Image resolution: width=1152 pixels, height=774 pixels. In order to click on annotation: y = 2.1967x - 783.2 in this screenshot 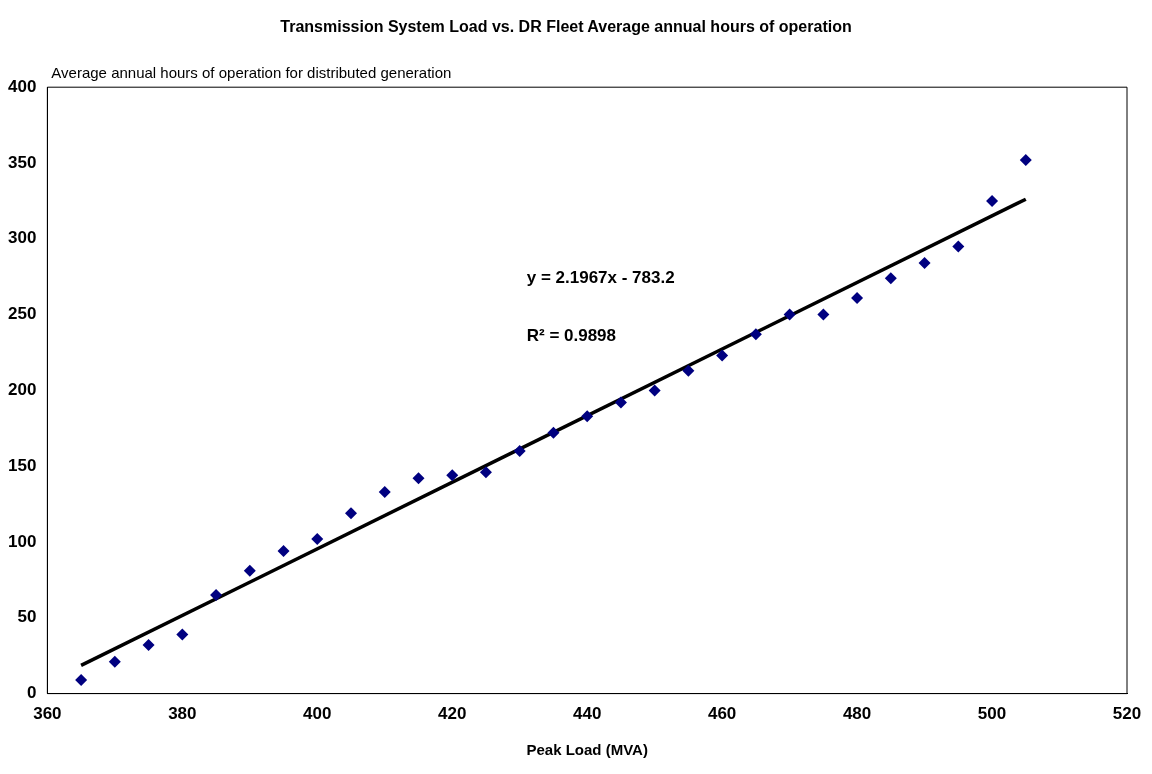, I will do `click(600, 277)`.